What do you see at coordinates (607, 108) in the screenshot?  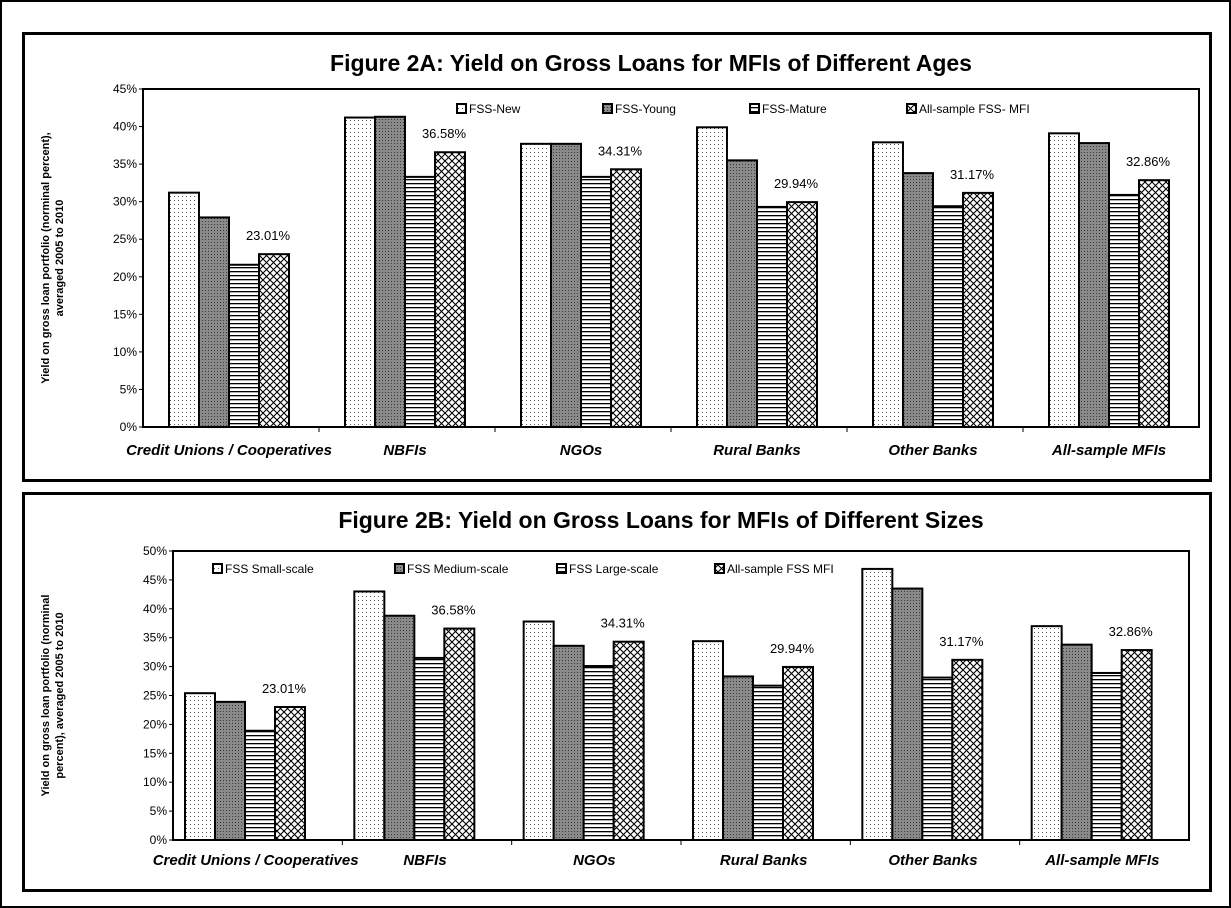 I see `legend-swatch-grey` at bounding box center [607, 108].